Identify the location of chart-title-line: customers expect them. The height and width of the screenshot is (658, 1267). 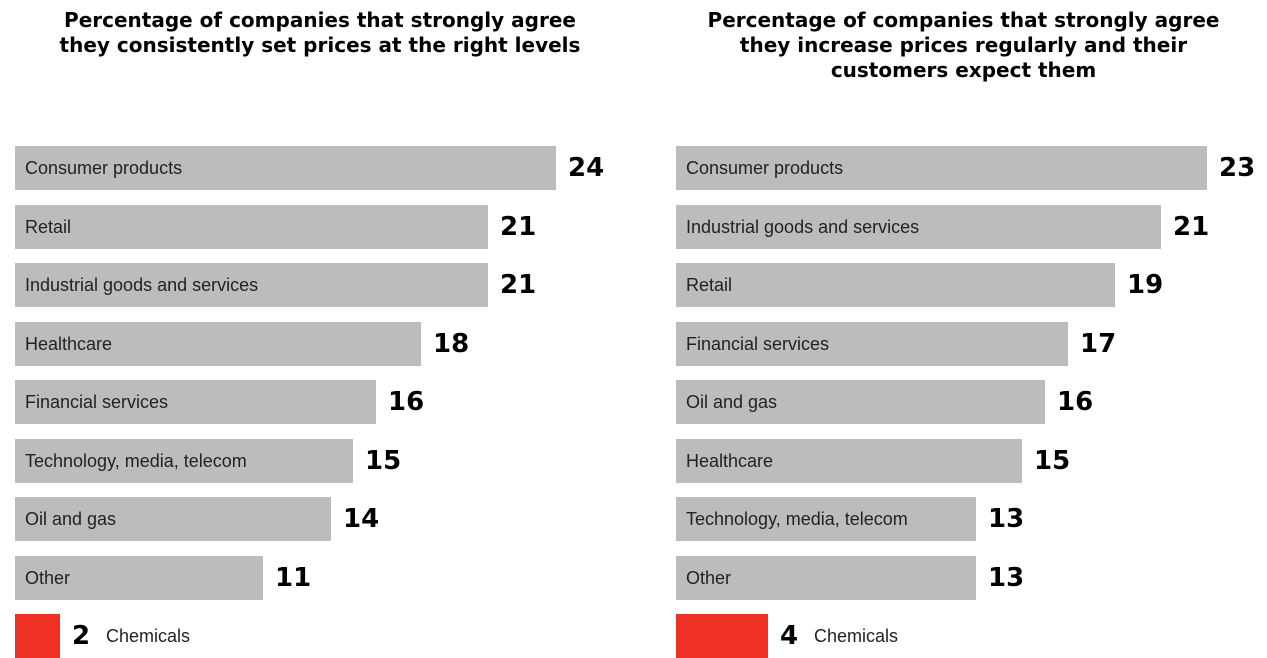
(963, 70).